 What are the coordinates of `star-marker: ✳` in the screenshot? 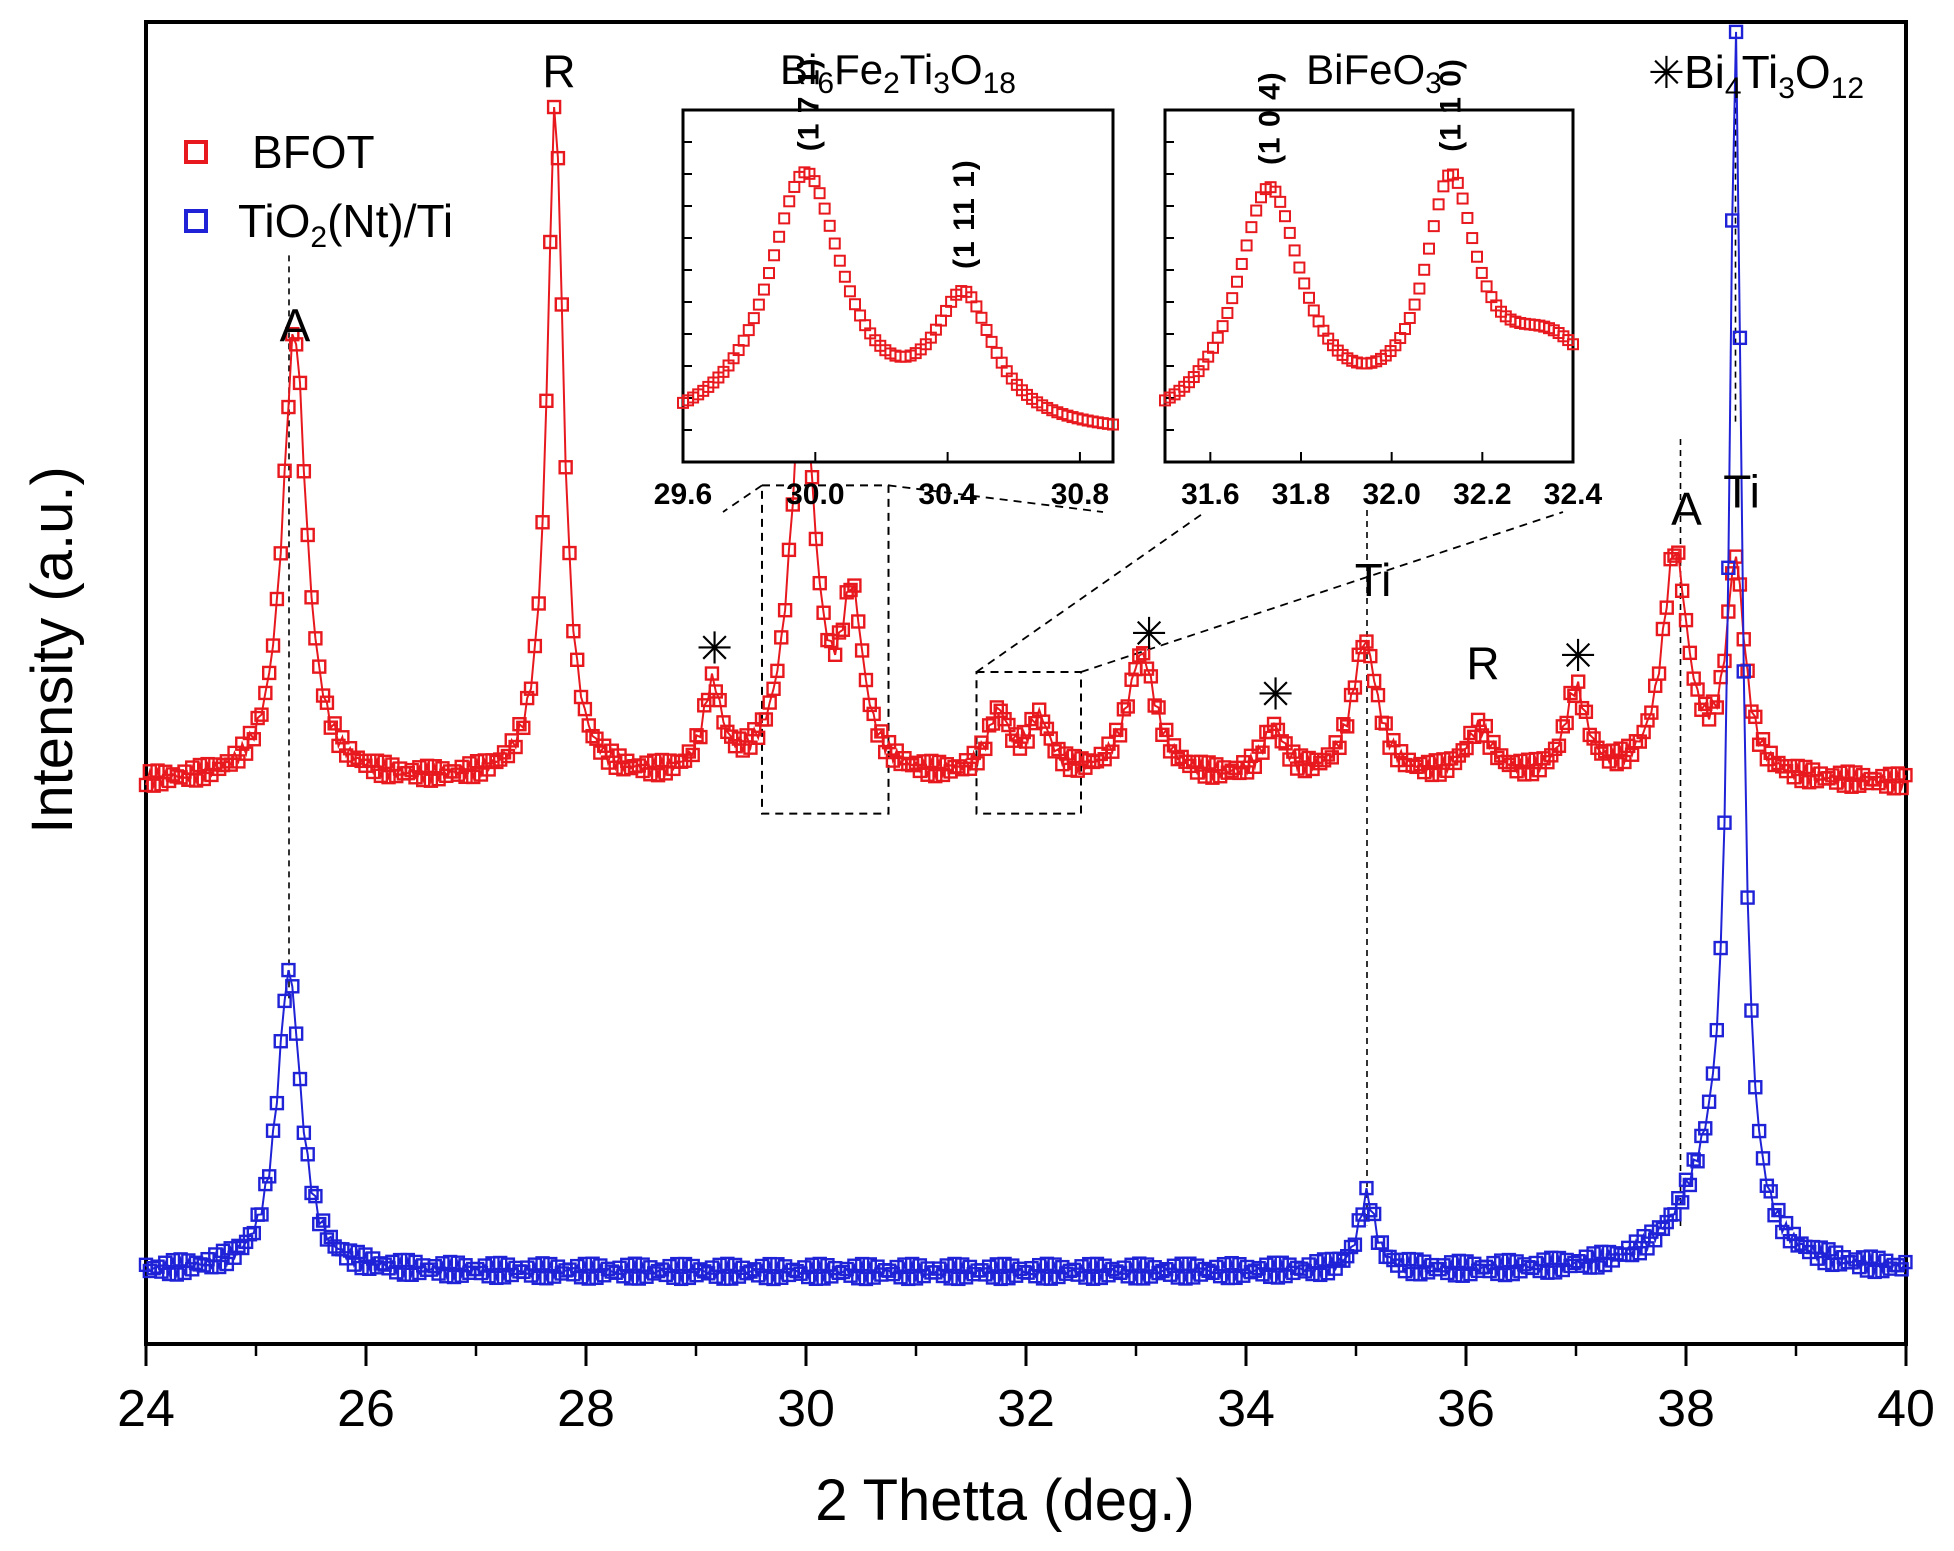 It's located at (1578, 656).